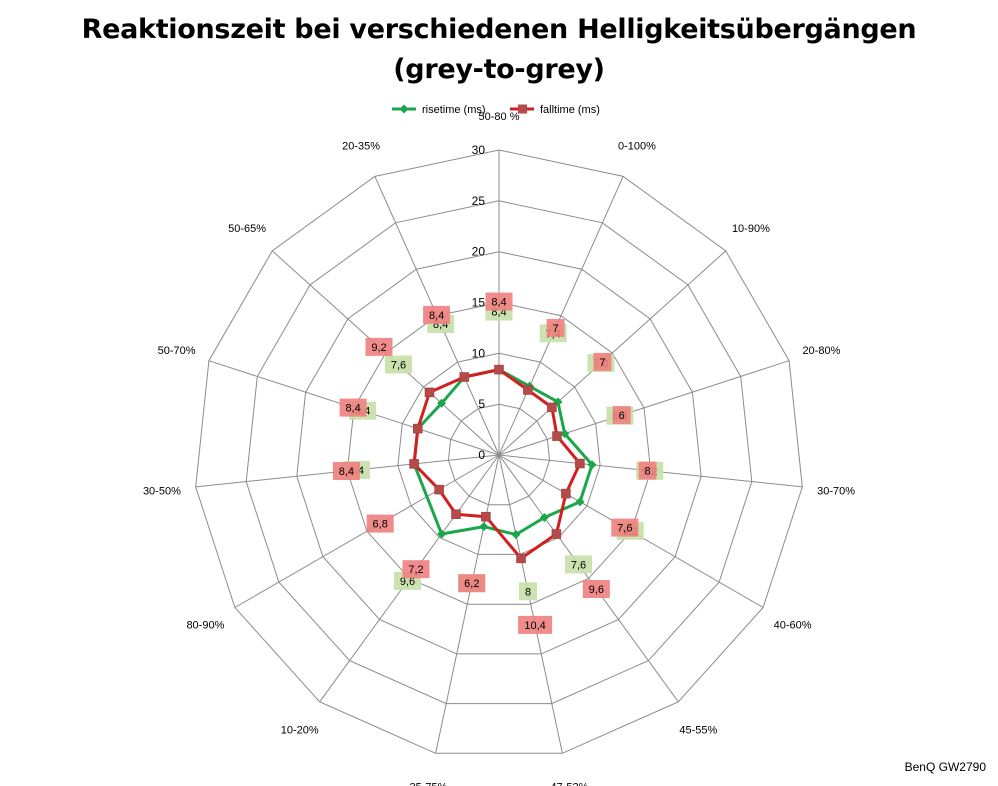 The image size is (998, 786). Describe the element at coordinates (698, 730) in the screenshot. I see `category-label: 45-55%` at that location.